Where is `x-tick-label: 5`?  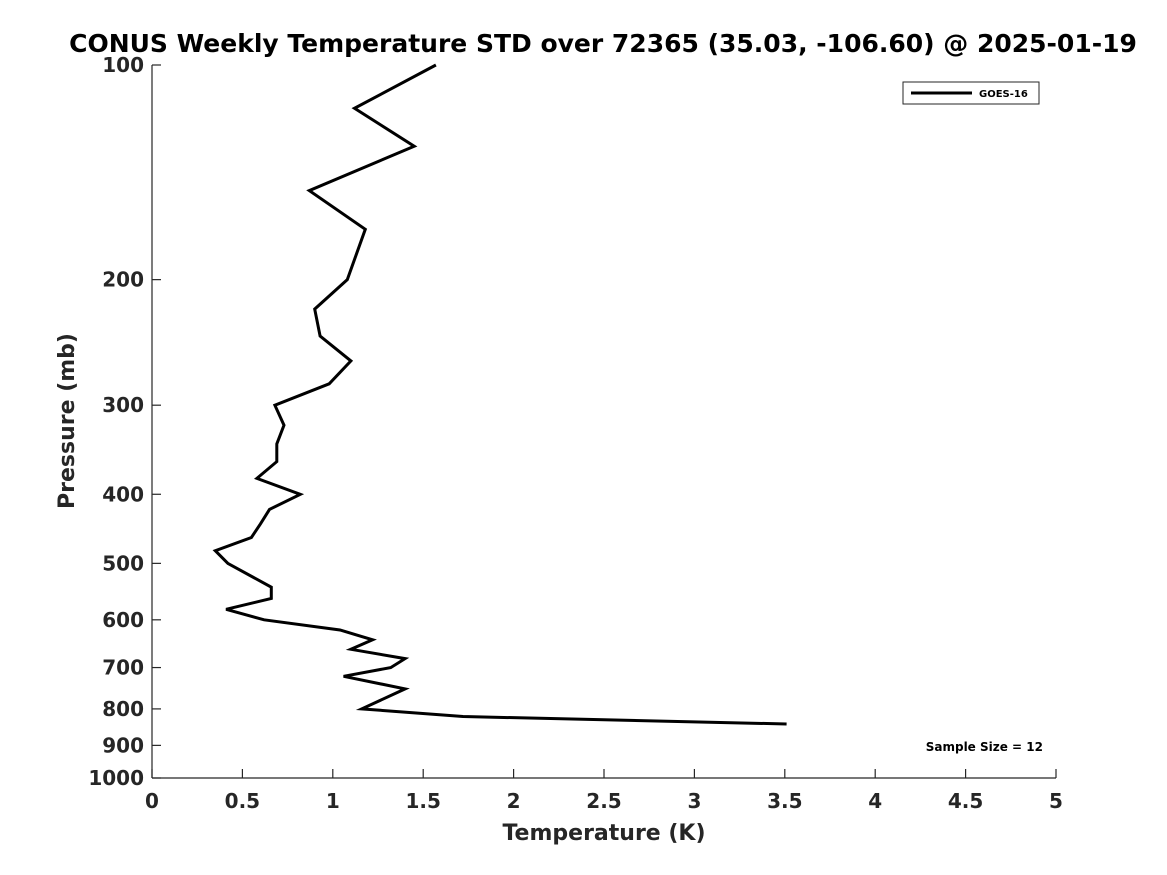 x-tick-label: 5 is located at coordinates (1056, 801).